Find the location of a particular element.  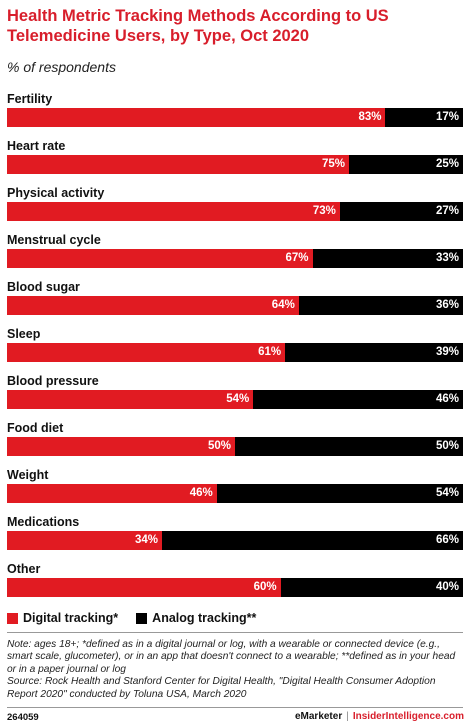

bar-digital: 64% is located at coordinates (153, 305).